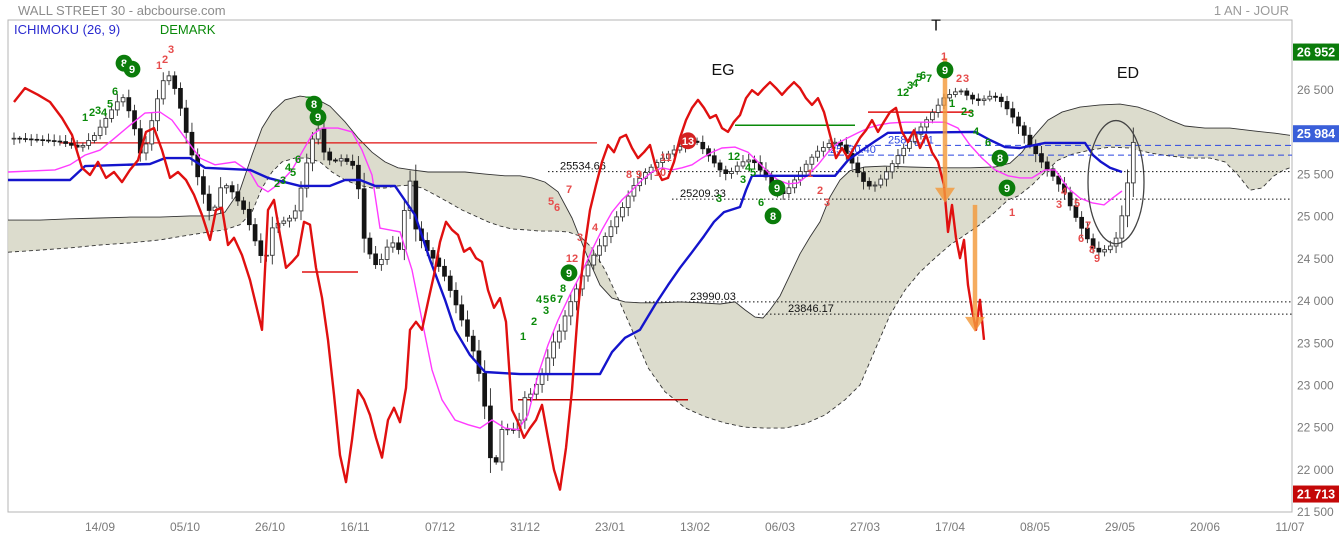  I want to click on svg-text: 25 984, so click(1316, 134).